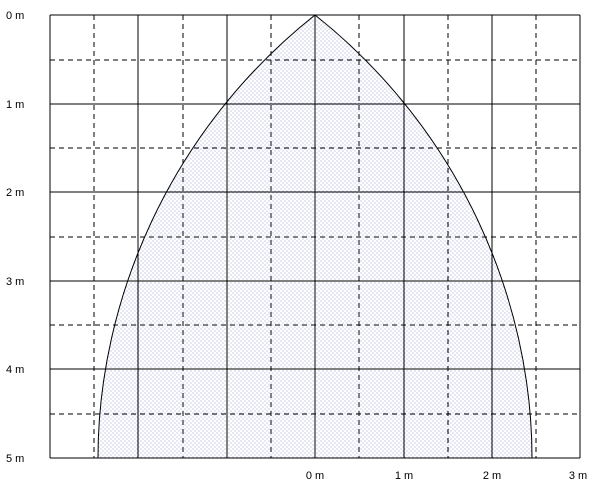 Image resolution: width=596 pixels, height=490 pixels. What do you see at coordinates (15, 282) in the screenshot?
I see `y-axis-label: 3 m` at bounding box center [15, 282].